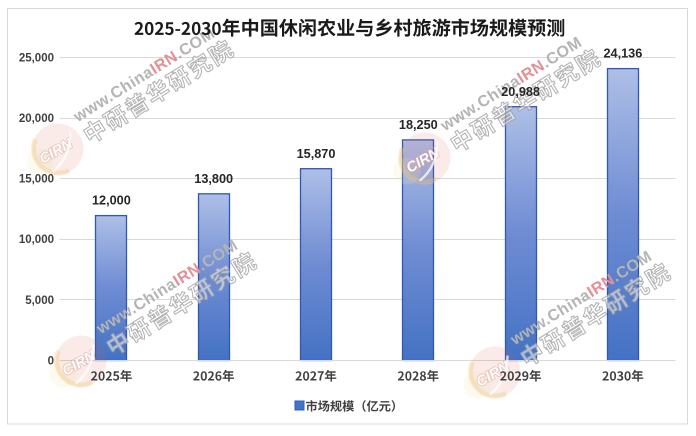  Describe the element at coordinates (36, 59) in the screenshot. I see `svg-text: 25,000` at that location.